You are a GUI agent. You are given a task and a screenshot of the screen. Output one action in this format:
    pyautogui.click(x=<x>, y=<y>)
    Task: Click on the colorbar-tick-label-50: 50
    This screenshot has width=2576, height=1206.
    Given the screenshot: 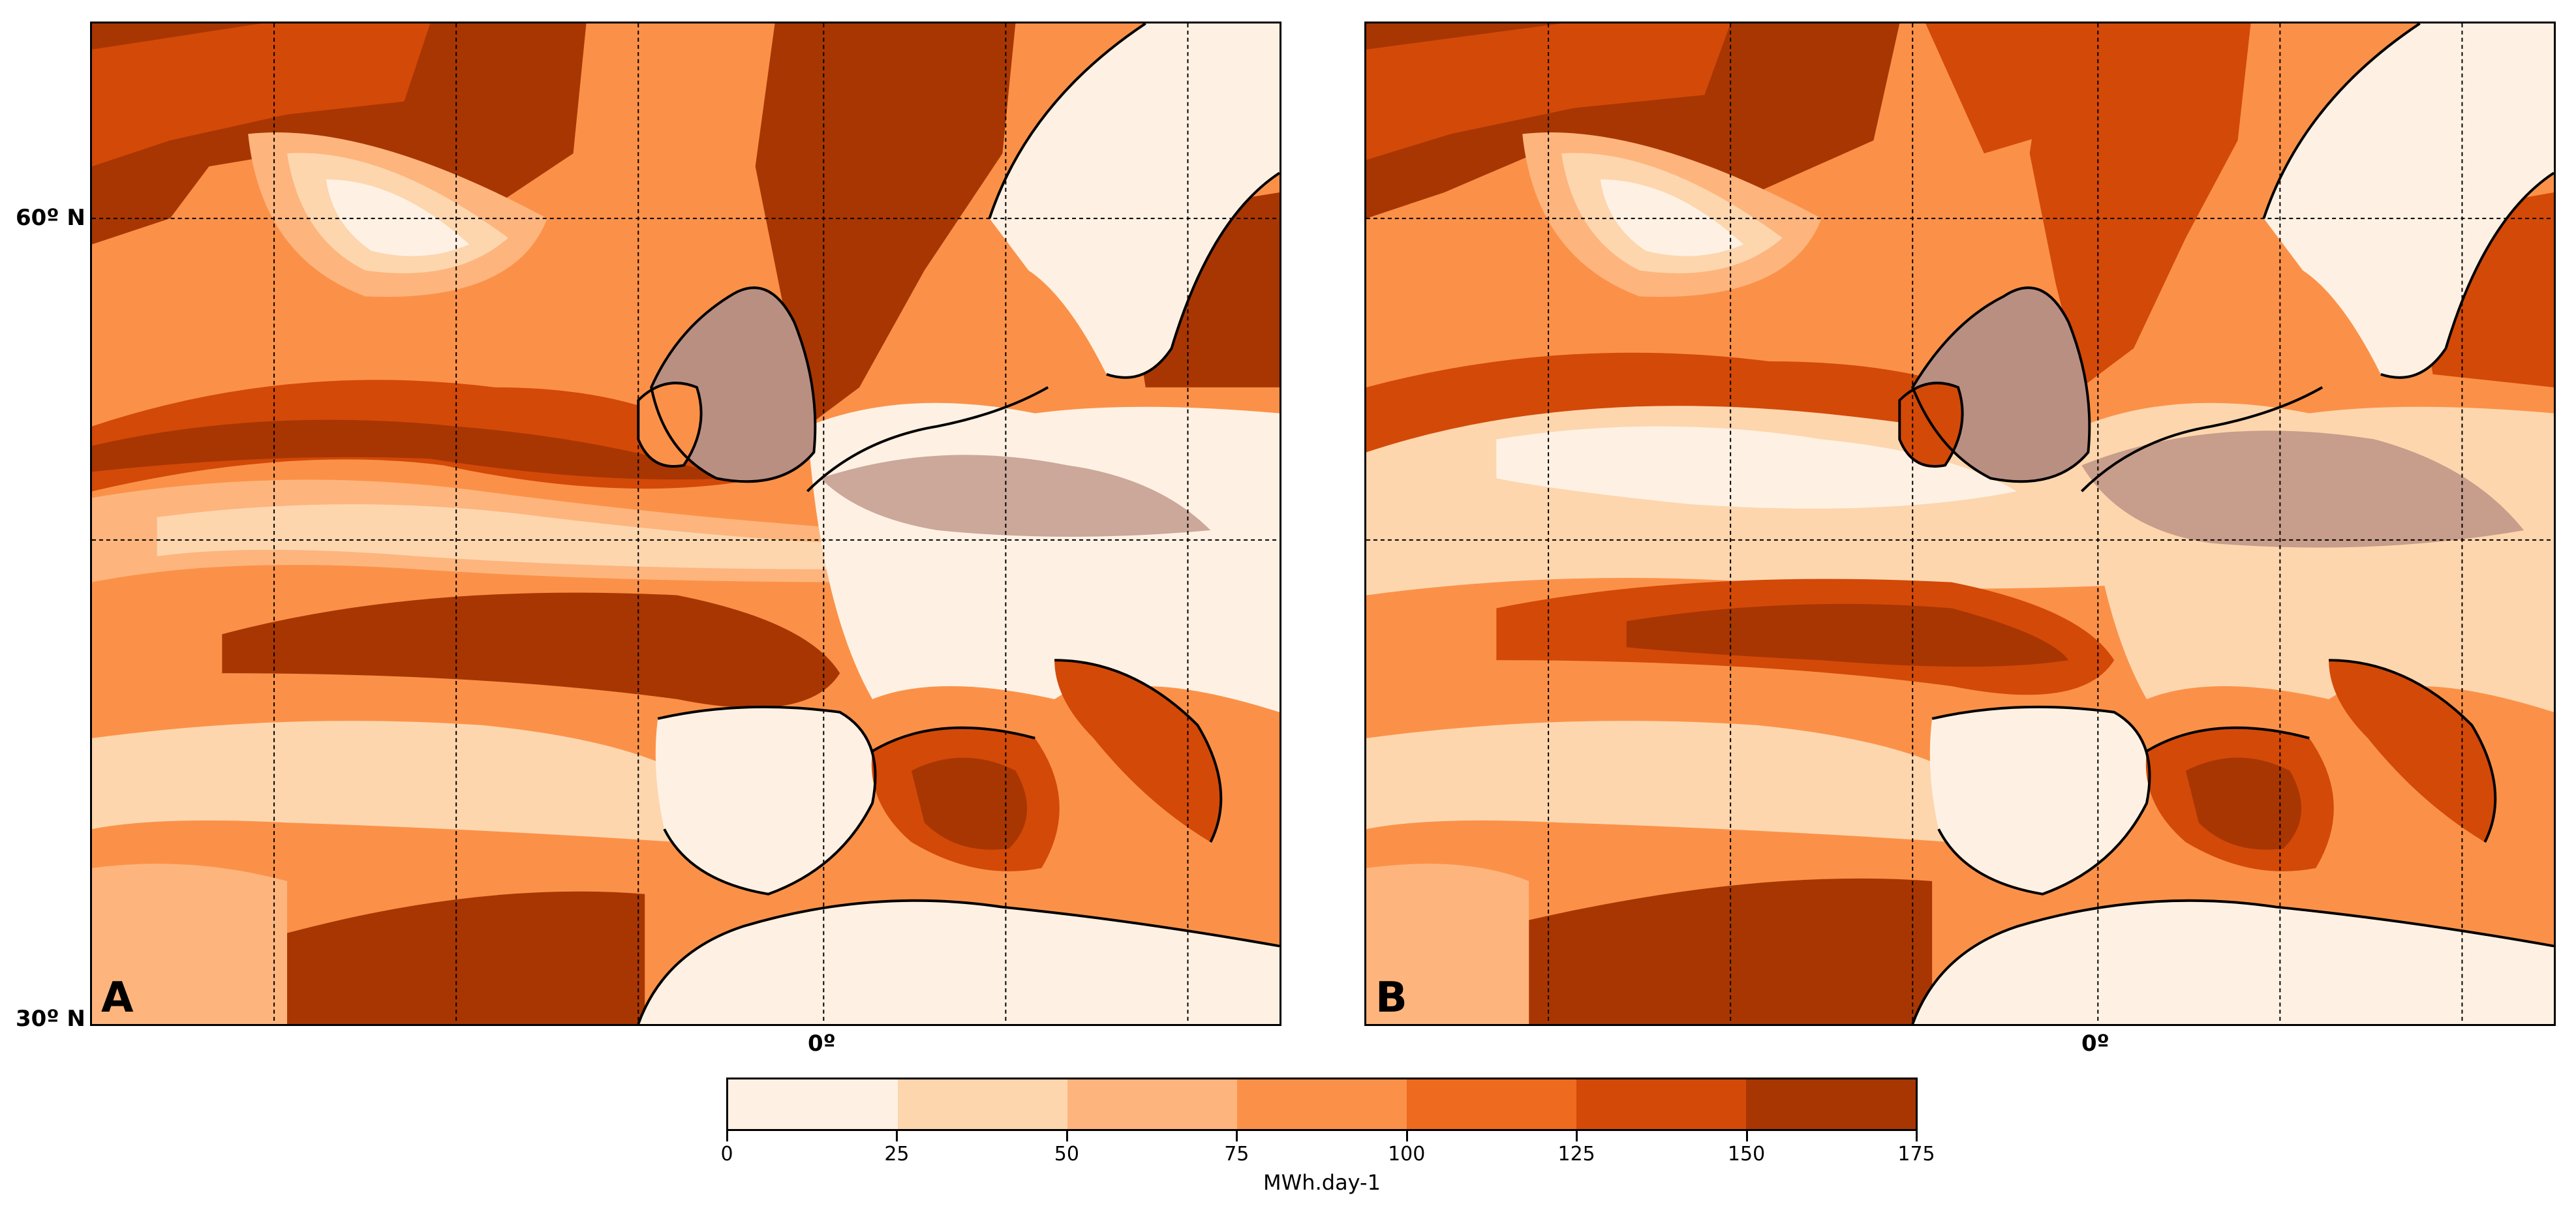 What is the action you would take?
    pyautogui.click(x=1066, y=1154)
    